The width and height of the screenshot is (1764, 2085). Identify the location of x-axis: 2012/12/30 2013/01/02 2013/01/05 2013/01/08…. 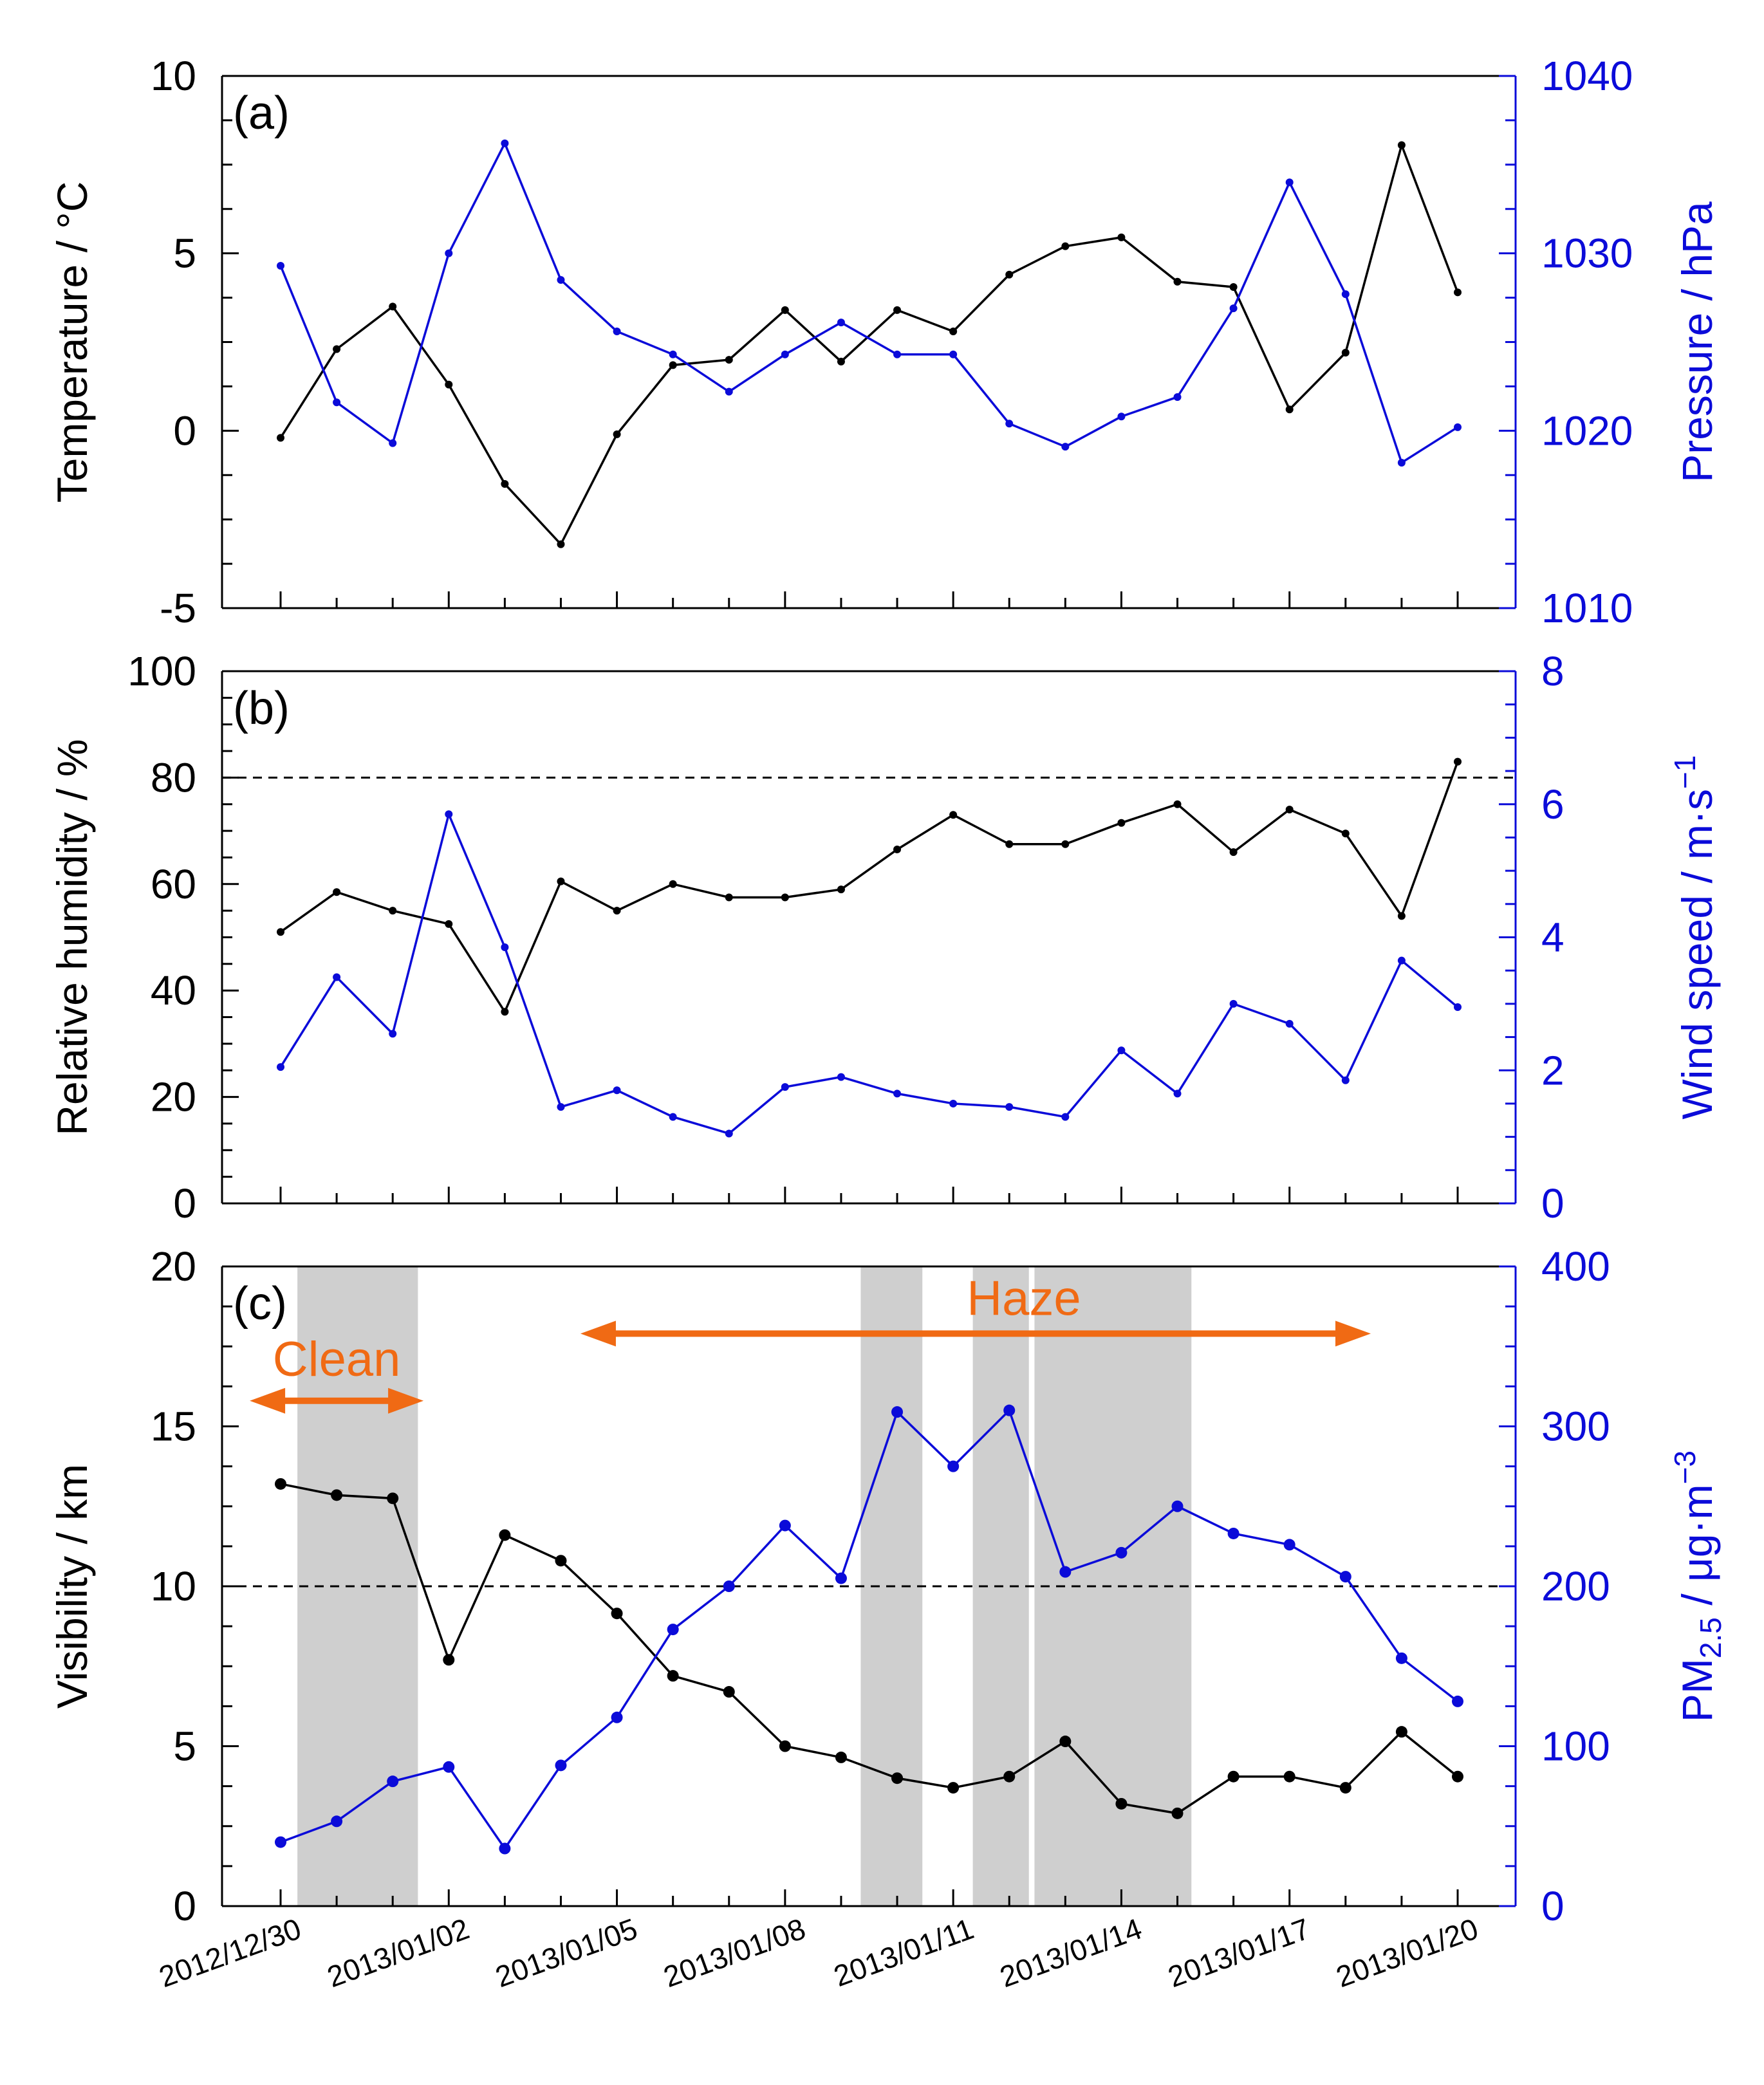
(818, 1953).